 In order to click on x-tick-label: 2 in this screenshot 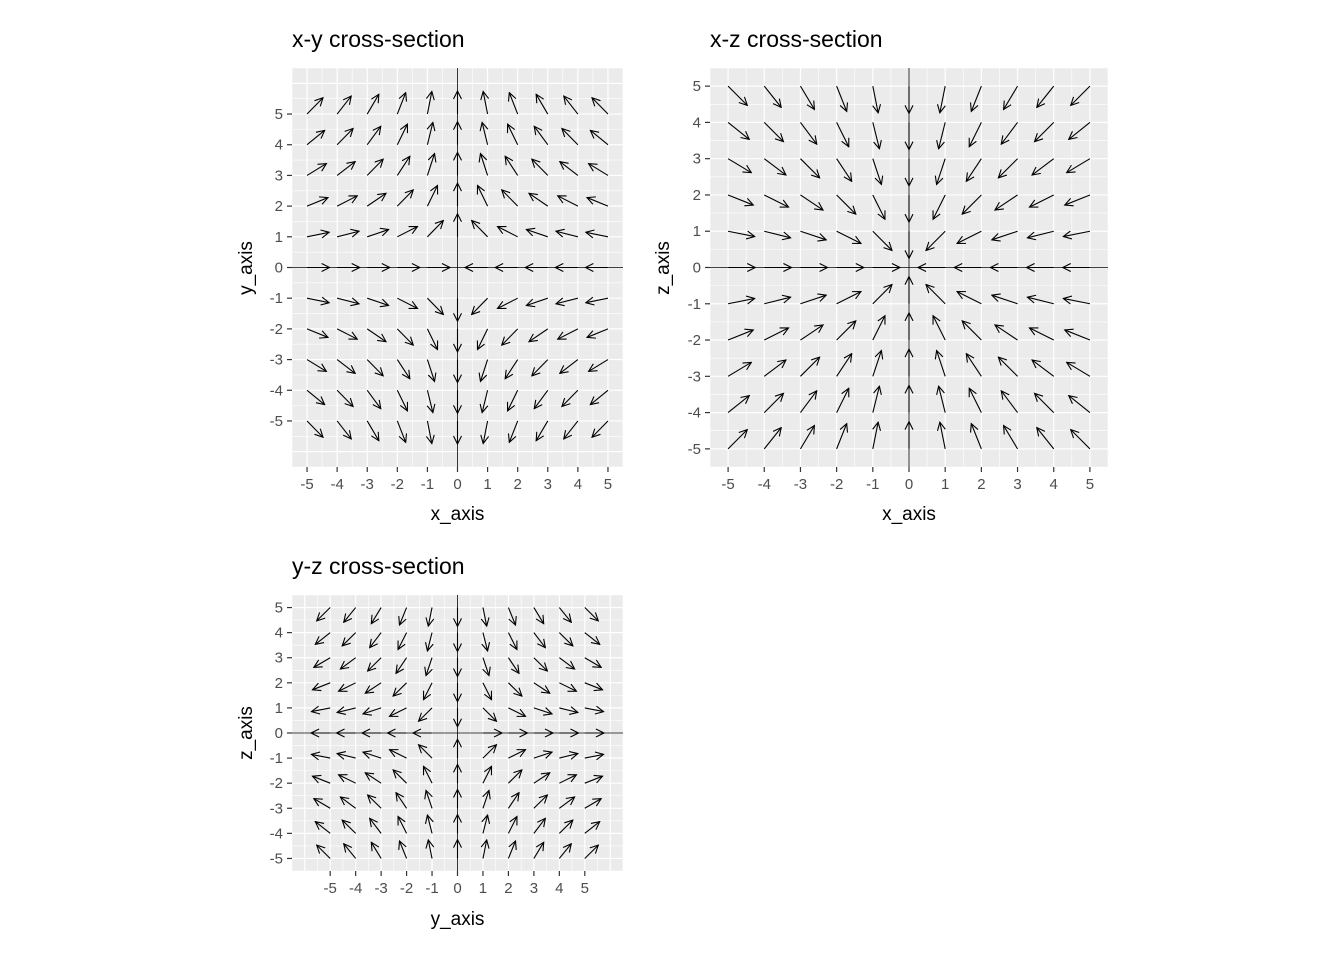, I will do `click(518, 484)`.